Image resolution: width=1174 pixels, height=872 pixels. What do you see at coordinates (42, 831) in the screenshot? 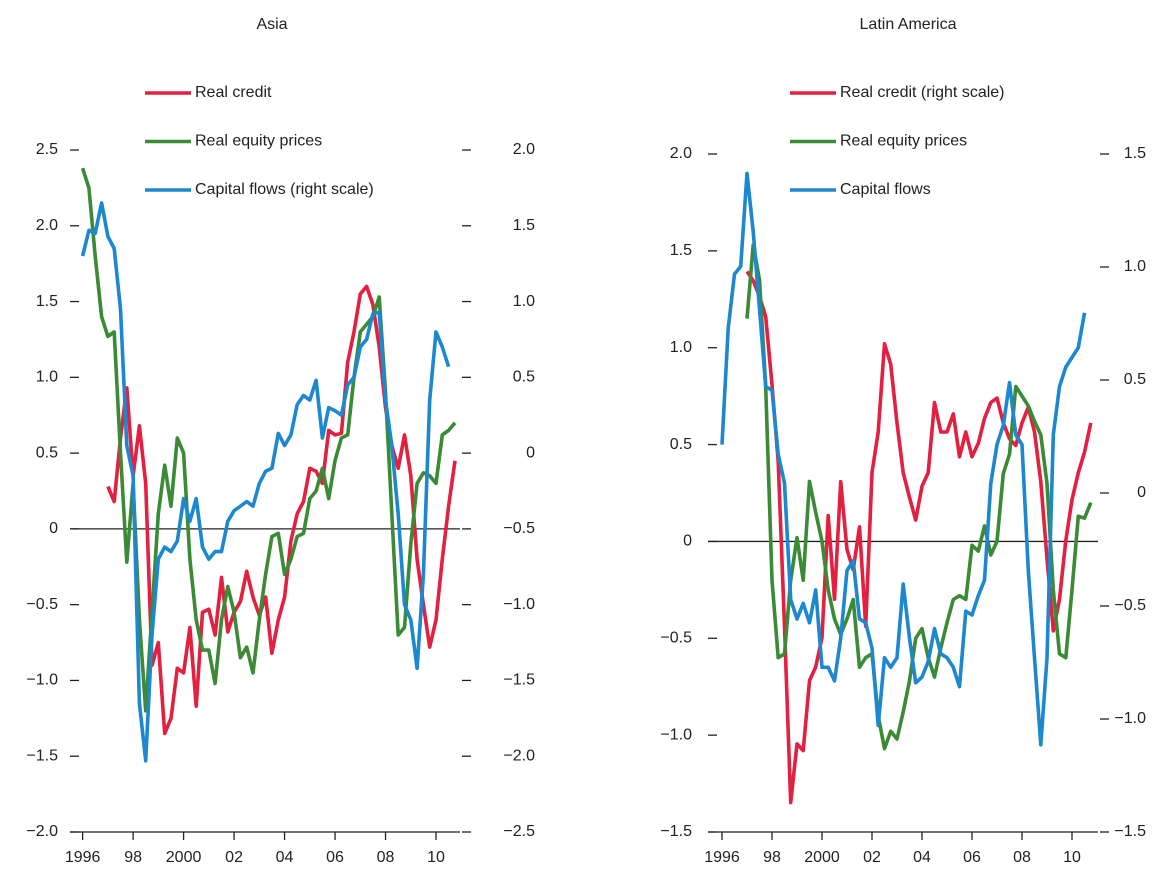
I see `y-tick-label: −2.0` at bounding box center [42, 831].